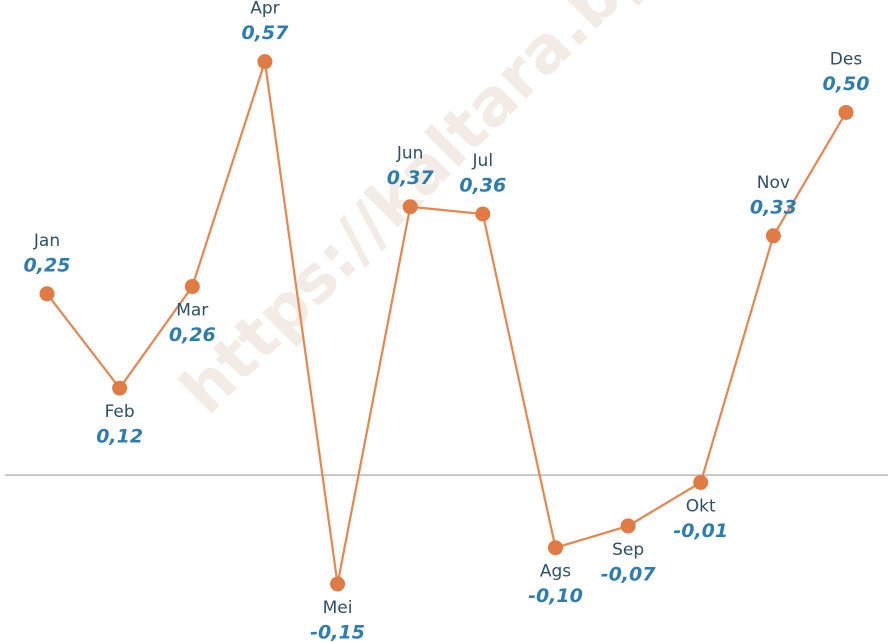 This screenshot has width=888, height=642. What do you see at coordinates (411, 178) in the screenshot?
I see `value-label: 0,37` at bounding box center [411, 178].